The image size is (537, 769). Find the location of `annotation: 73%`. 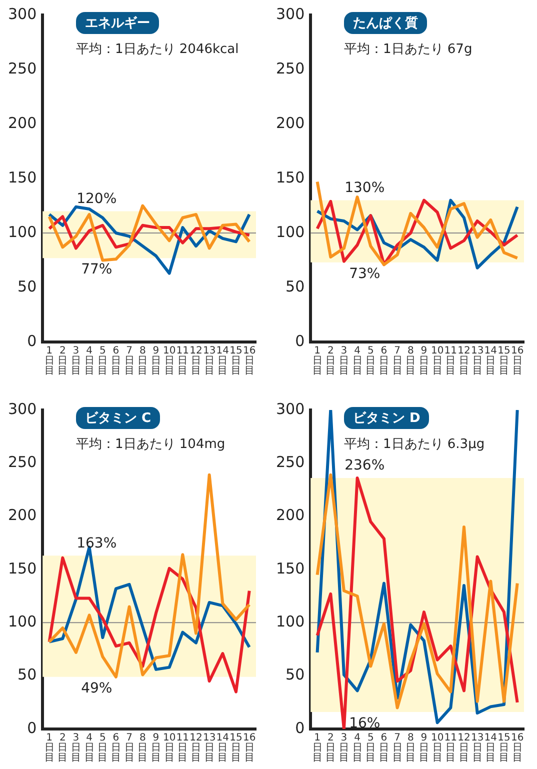

annotation: 73% is located at coordinates (364, 274).